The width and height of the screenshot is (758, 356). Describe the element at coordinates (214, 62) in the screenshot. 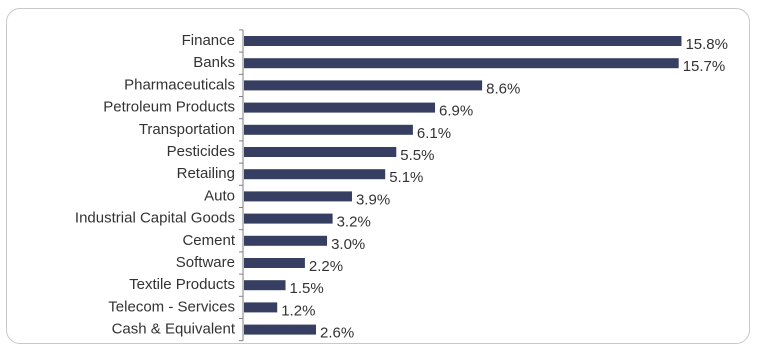

I see `category-label: Banks` at that location.